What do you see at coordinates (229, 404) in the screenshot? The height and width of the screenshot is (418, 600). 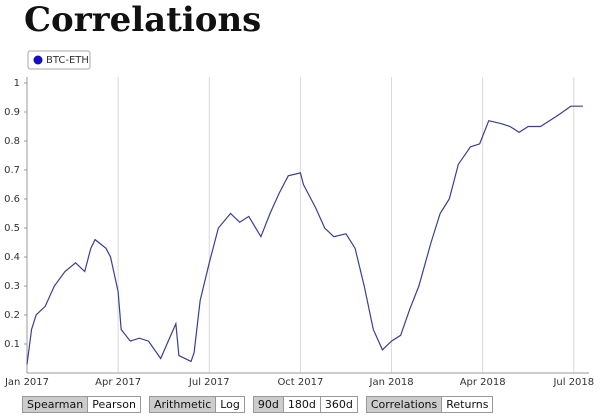 I see `toggle-button: Log` at bounding box center [229, 404].